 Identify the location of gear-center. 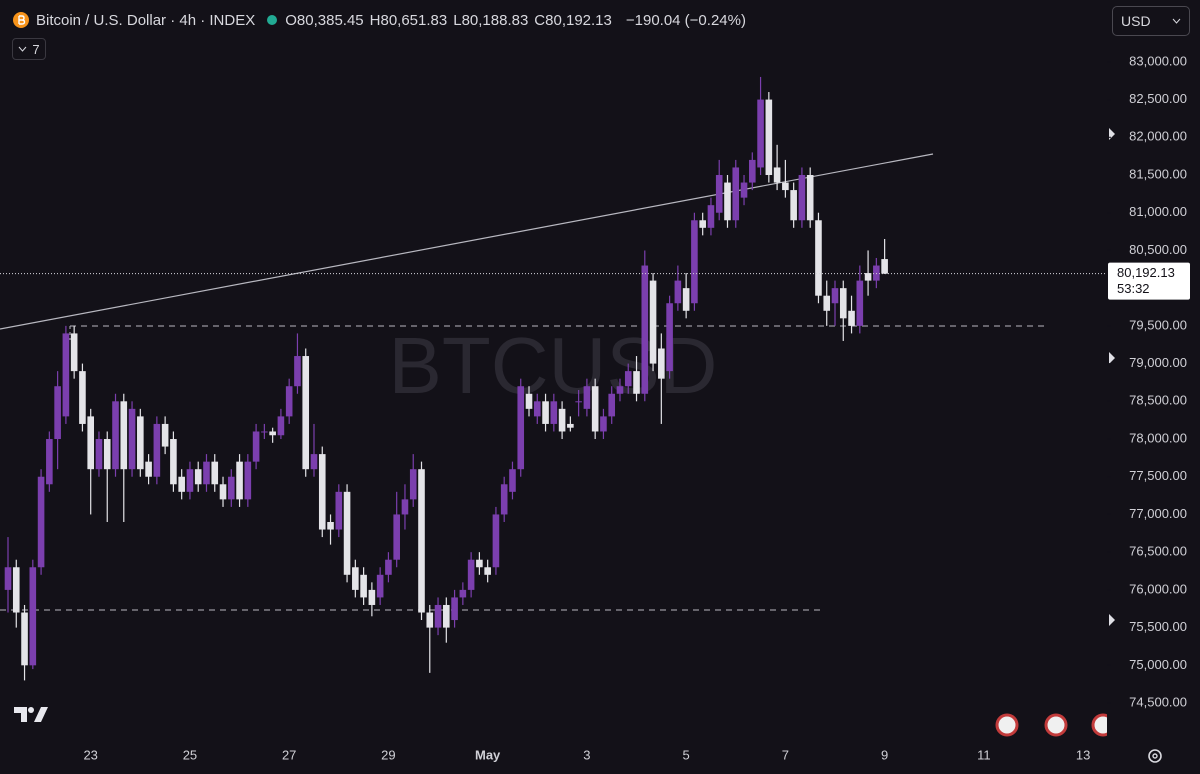
(1155, 756).